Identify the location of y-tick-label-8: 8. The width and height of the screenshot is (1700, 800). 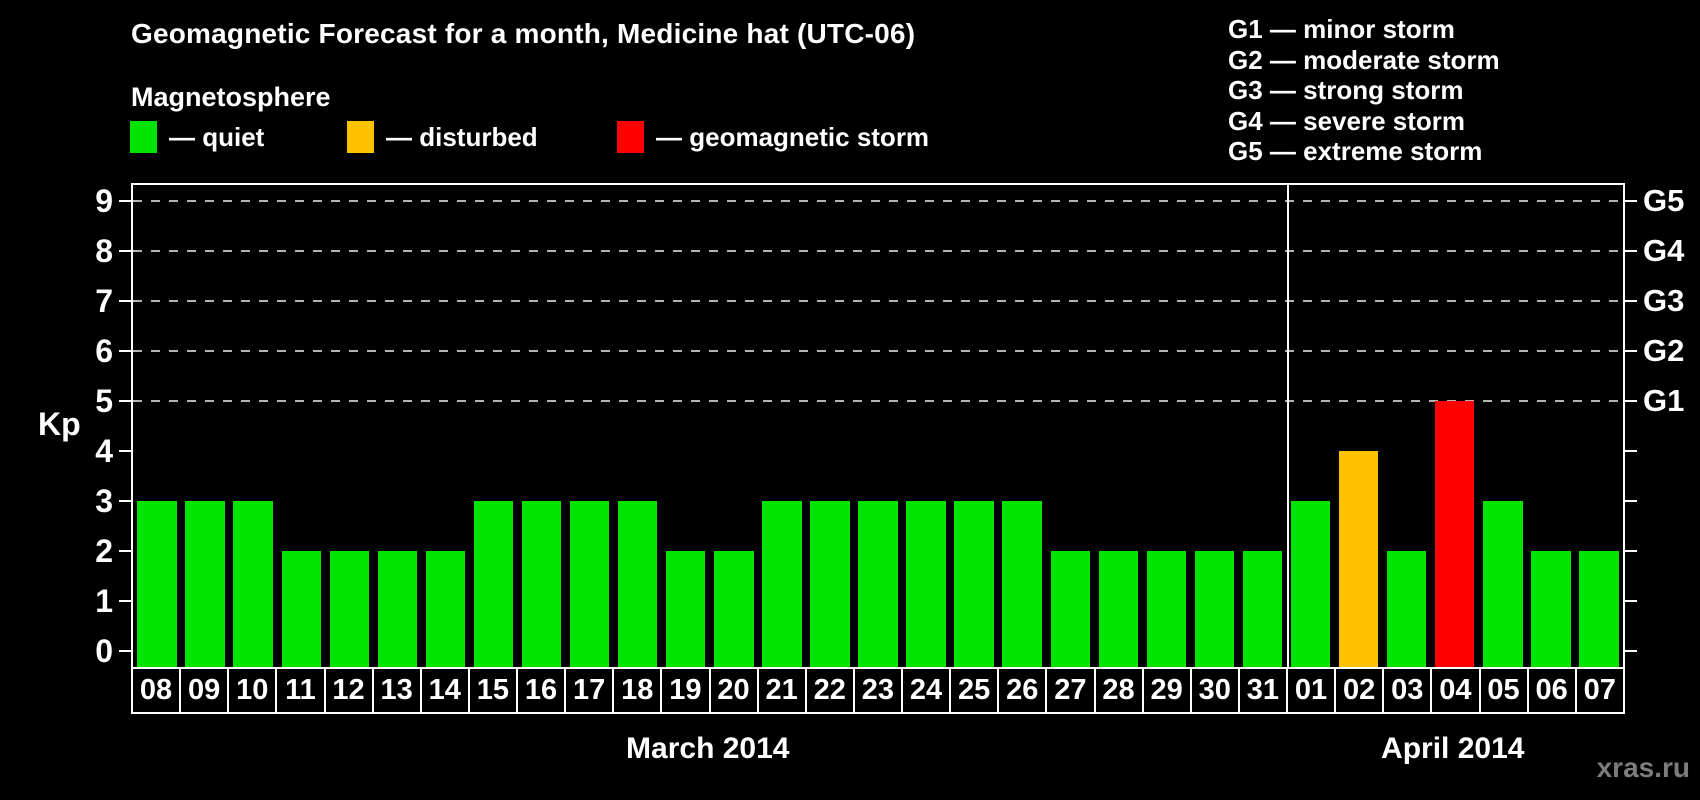
(104, 251).